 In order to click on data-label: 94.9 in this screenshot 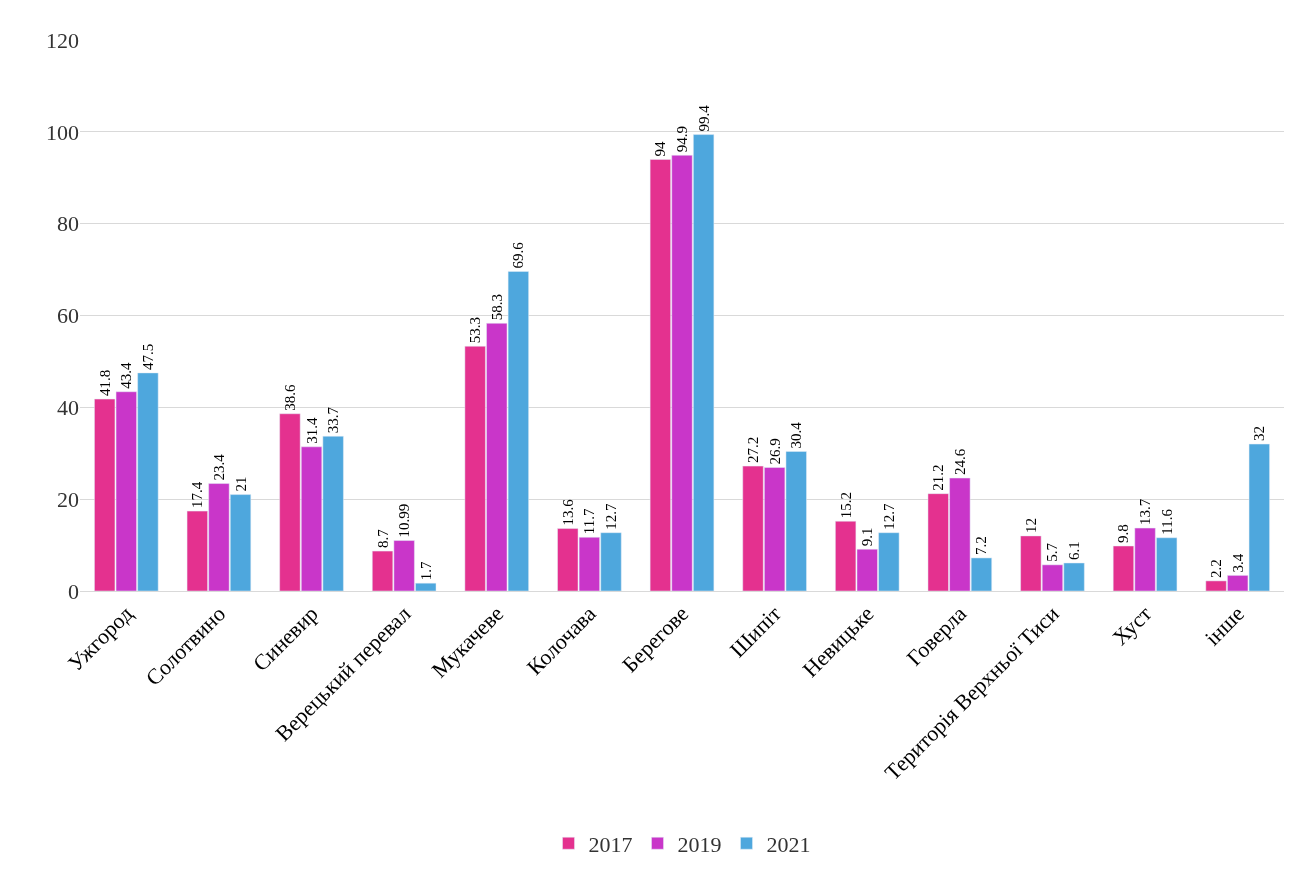, I will do `click(682, 139)`.